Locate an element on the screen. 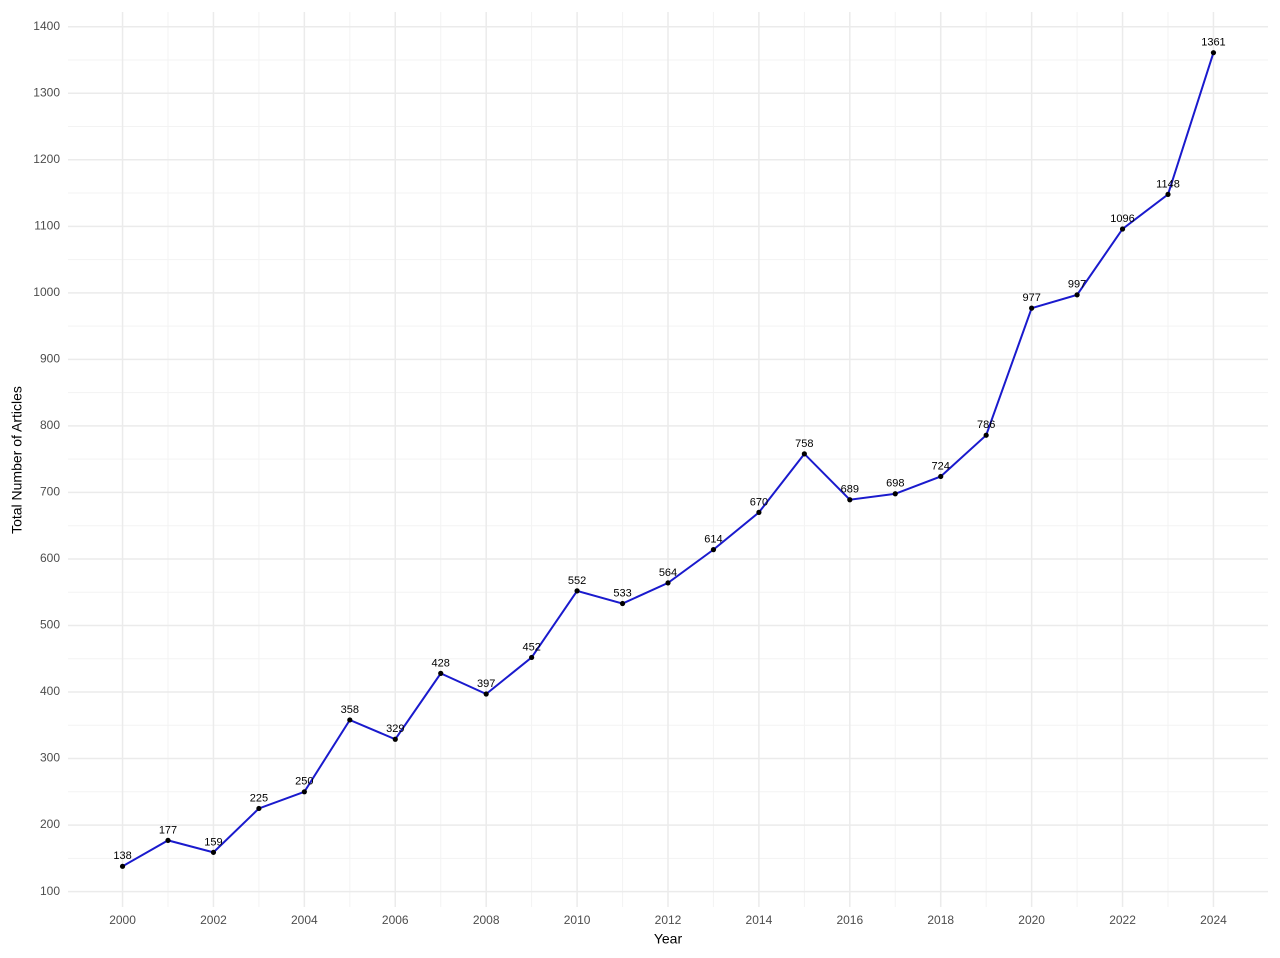 The width and height of the screenshot is (1280, 958). data-label: 552 is located at coordinates (577, 581).